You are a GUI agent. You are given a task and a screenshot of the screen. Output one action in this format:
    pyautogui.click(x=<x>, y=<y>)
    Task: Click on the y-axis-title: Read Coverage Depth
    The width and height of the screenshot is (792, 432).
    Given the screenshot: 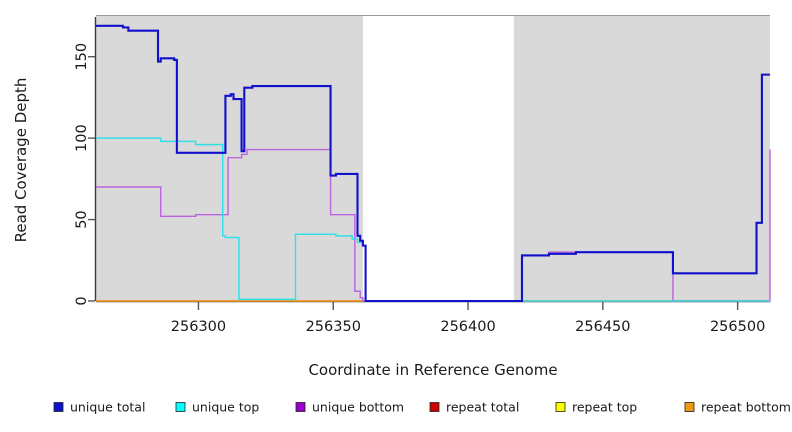 What is the action you would take?
    pyautogui.click(x=21, y=160)
    